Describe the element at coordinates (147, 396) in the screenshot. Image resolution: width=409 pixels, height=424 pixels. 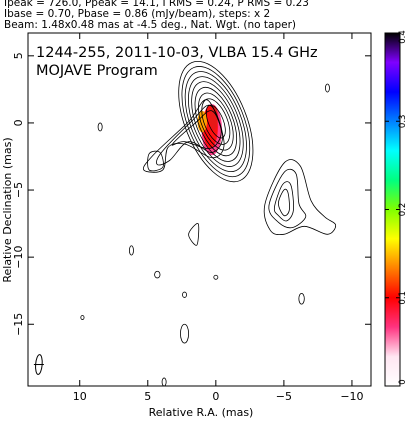
I see `x-tick-label: 5` at that location.